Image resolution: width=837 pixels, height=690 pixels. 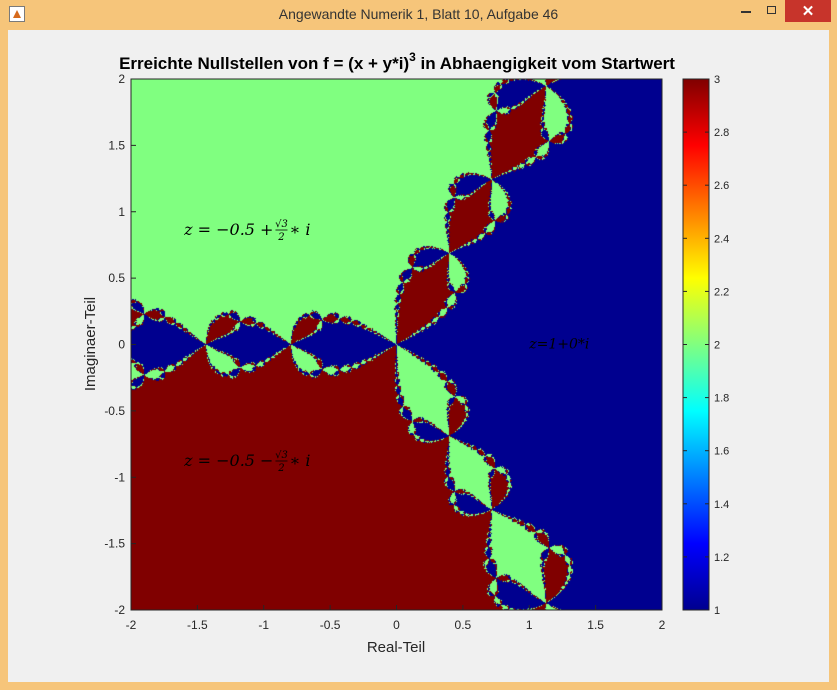 What do you see at coordinates (721, 452) in the screenshot?
I see `colorbar-tick-label: 1.6` at bounding box center [721, 452].